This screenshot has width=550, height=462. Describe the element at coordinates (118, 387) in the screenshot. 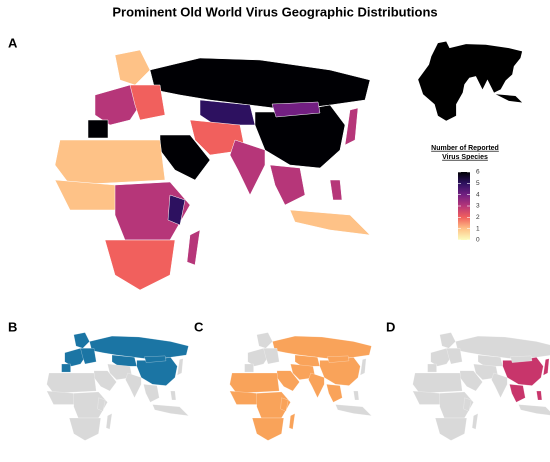

I see `map-panel-b` at that location.